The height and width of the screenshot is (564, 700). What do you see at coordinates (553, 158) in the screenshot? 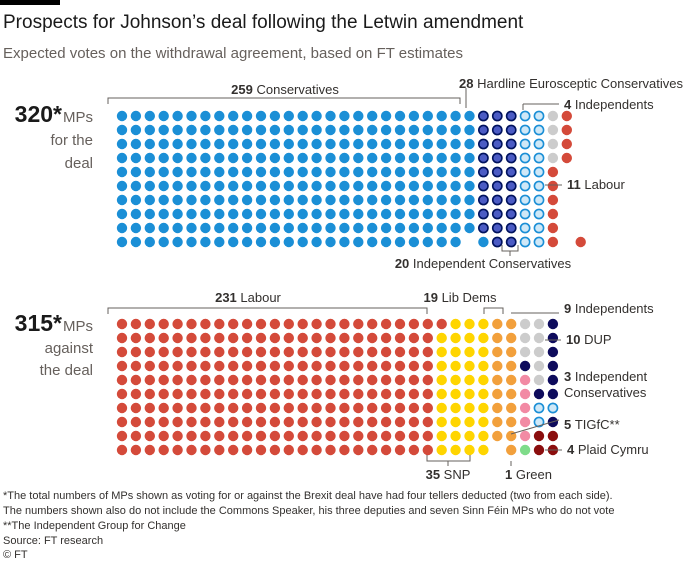
I see `dot-for-independent` at bounding box center [553, 158].